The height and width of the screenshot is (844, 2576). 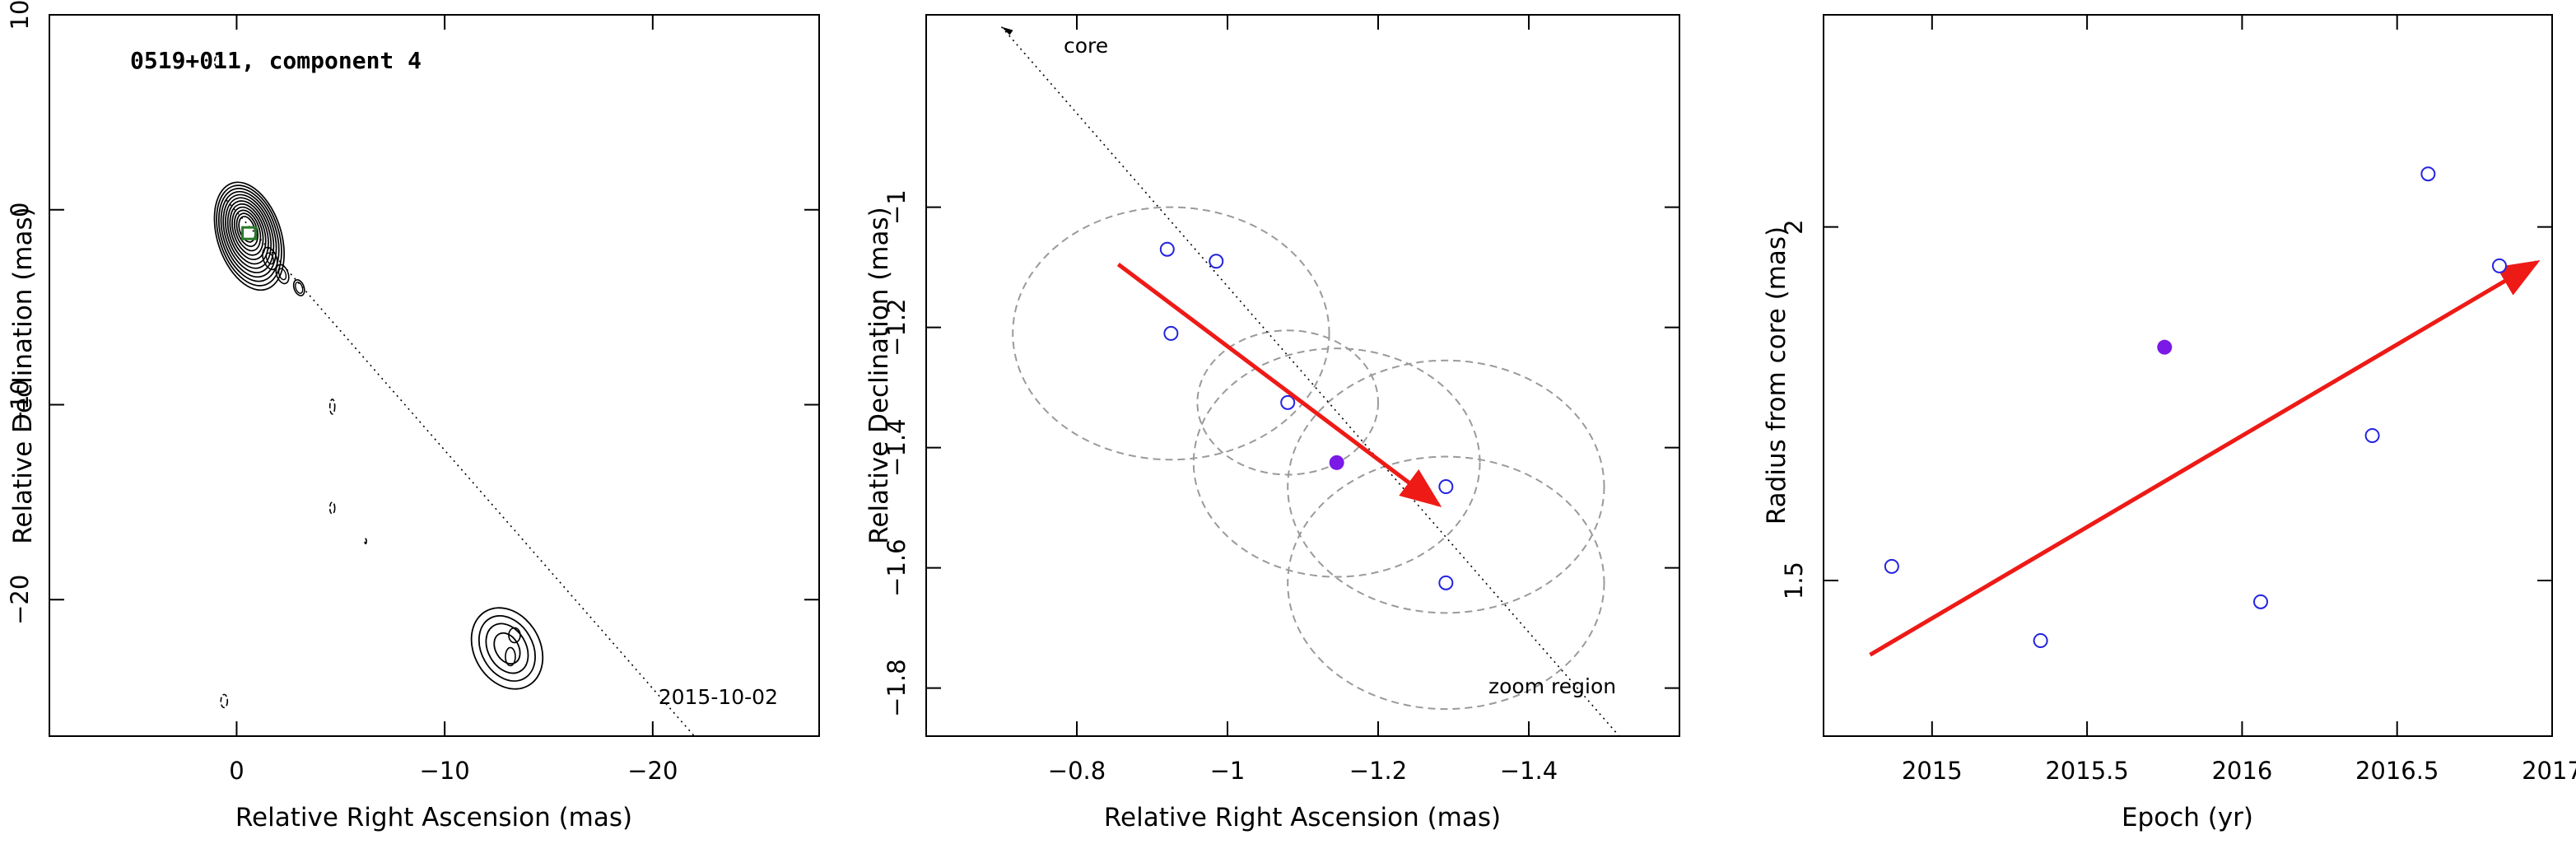 What do you see at coordinates (2397, 771) in the screenshot?
I see `x-tick-label: 2016.5` at bounding box center [2397, 771].